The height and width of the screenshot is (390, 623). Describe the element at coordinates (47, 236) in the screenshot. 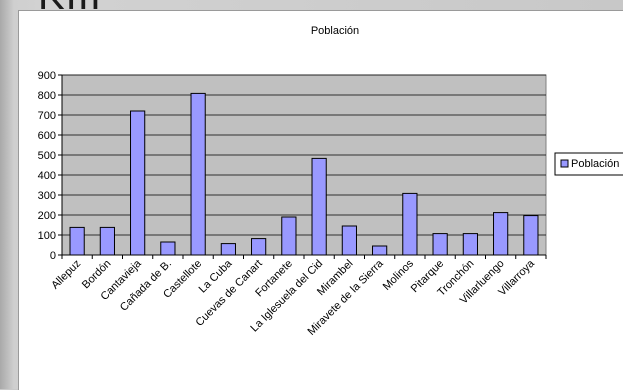

I see `y-tick-label: 100` at that location.